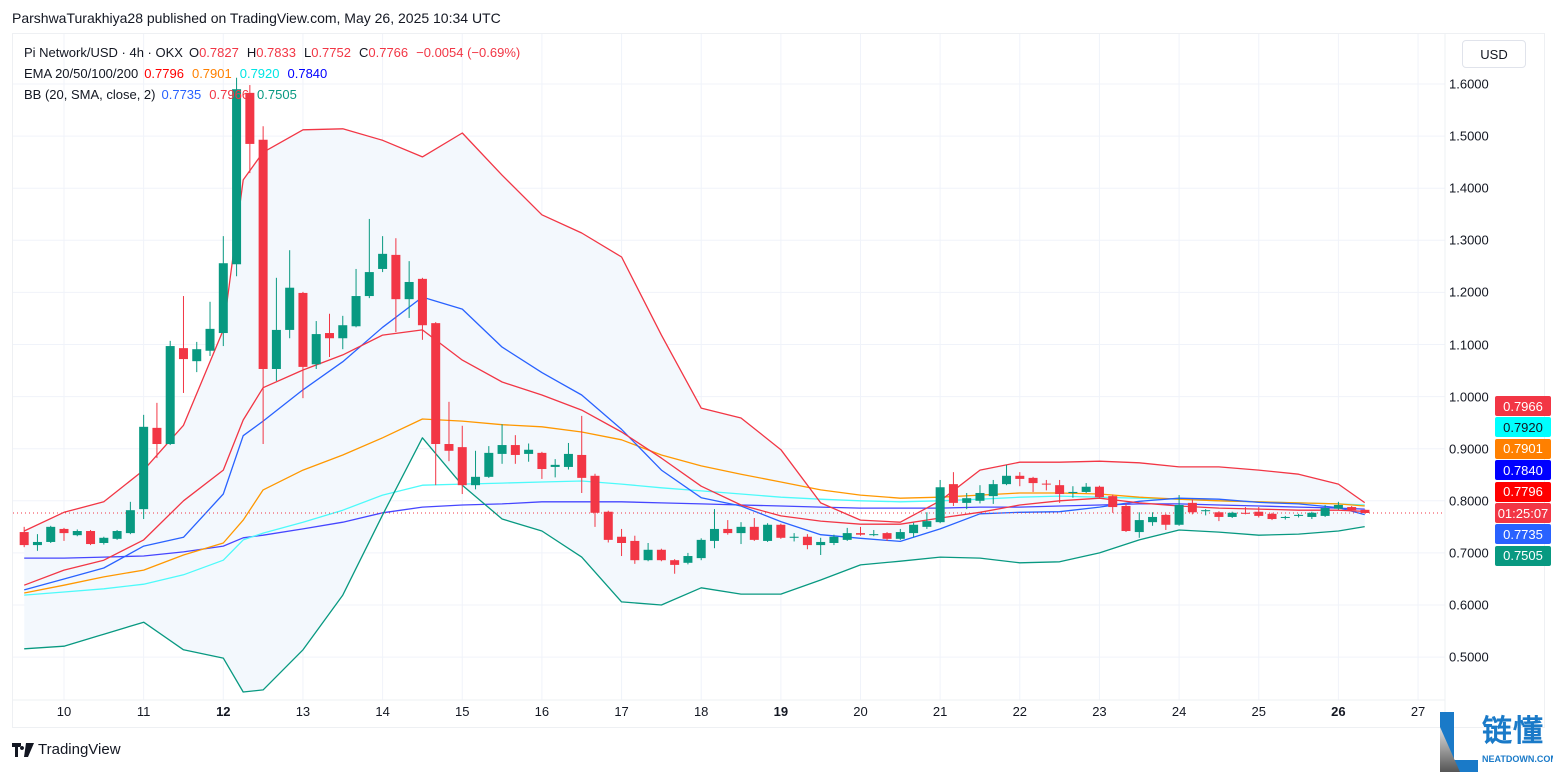 The width and height of the screenshot is (1553, 772). Describe the element at coordinates (181, 94) in the screenshot. I see `bb-basis-value: 0.7735` at that location.